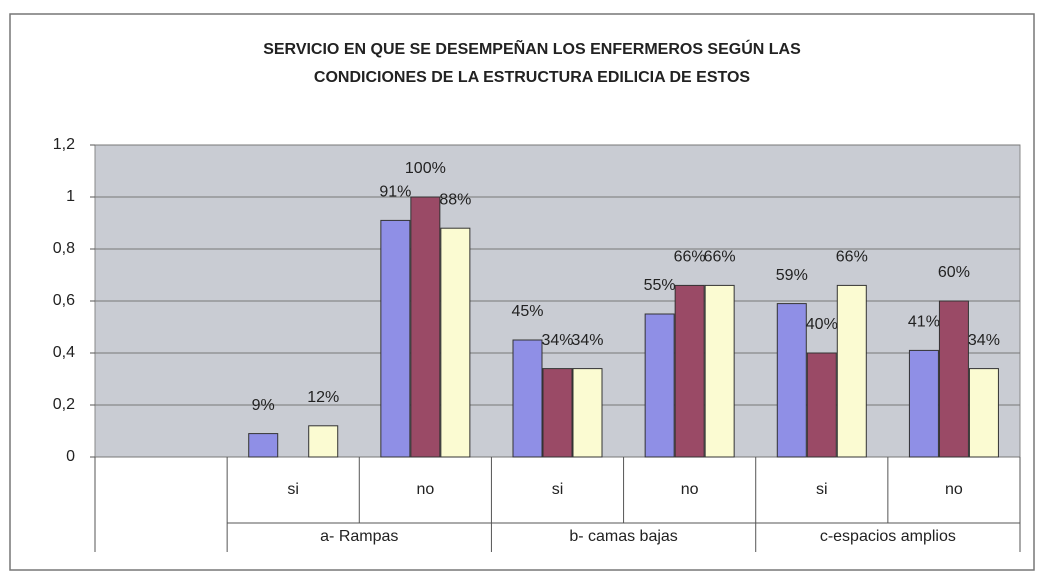  I want to click on data-label: 88%, so click(455, 199).